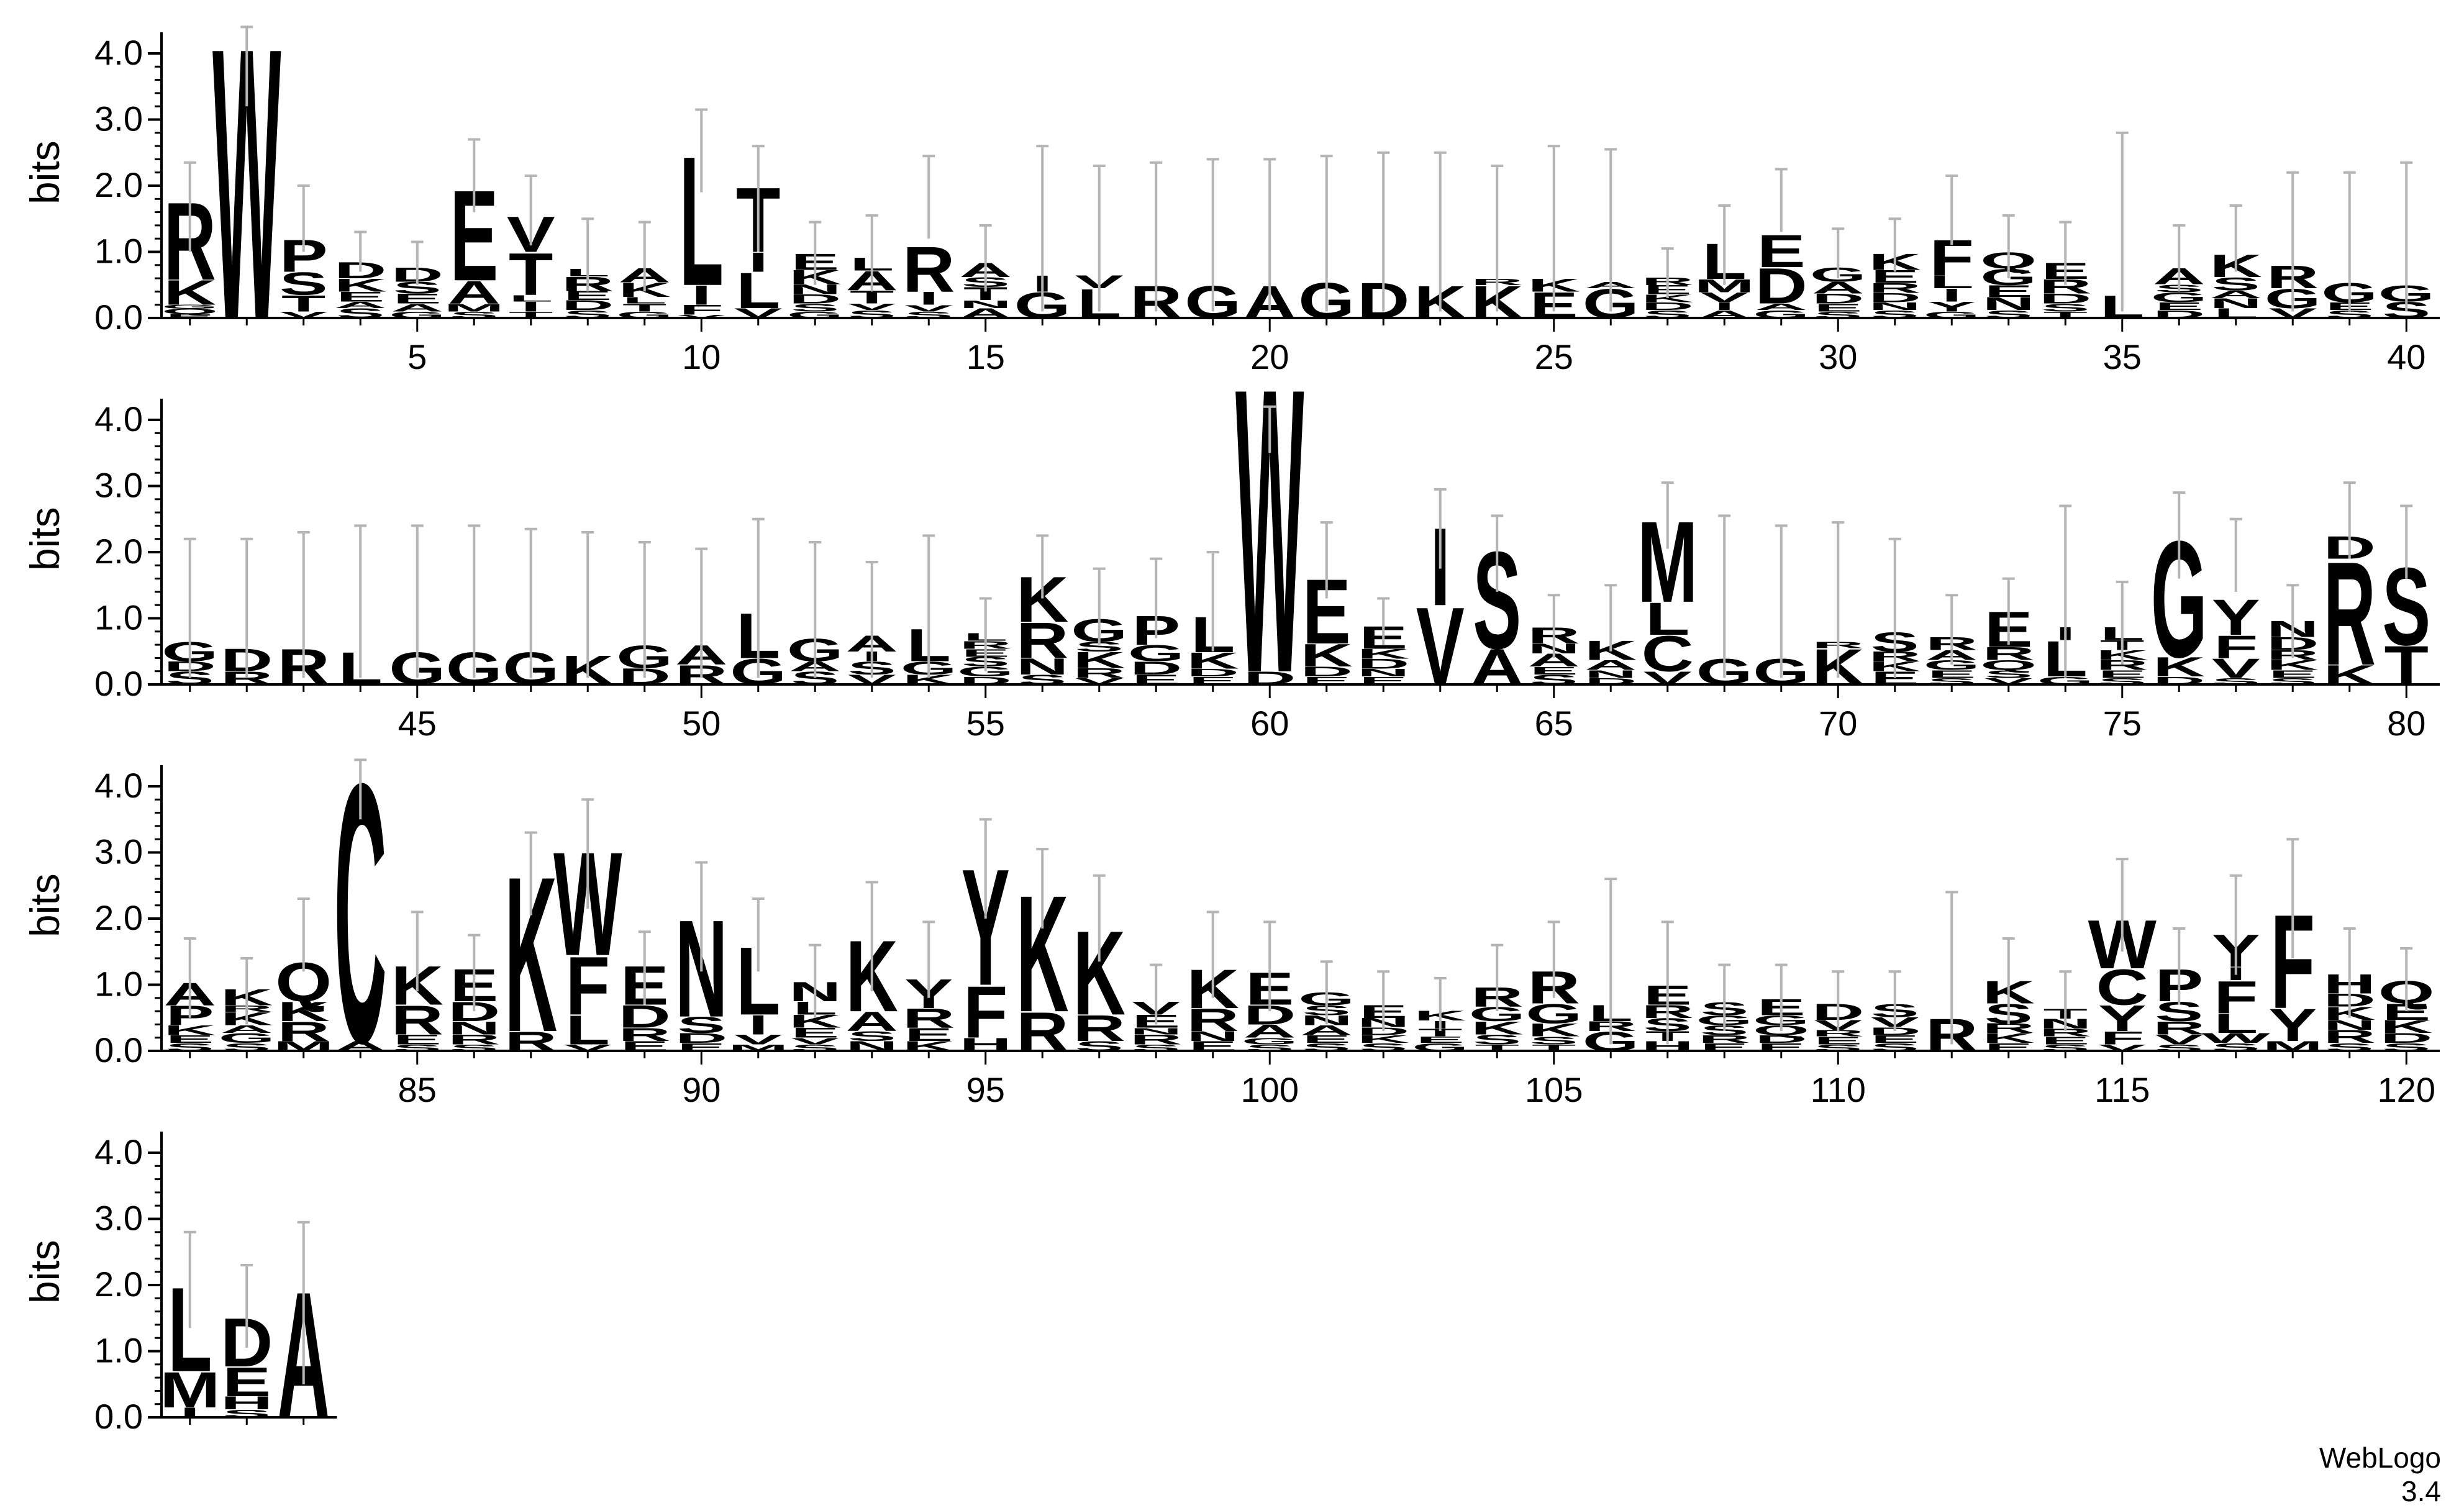 Image resolution: width=2464 pixels, height=1508 pixels. I want to click on y-tick-label: 2.0, so click(119, 185).